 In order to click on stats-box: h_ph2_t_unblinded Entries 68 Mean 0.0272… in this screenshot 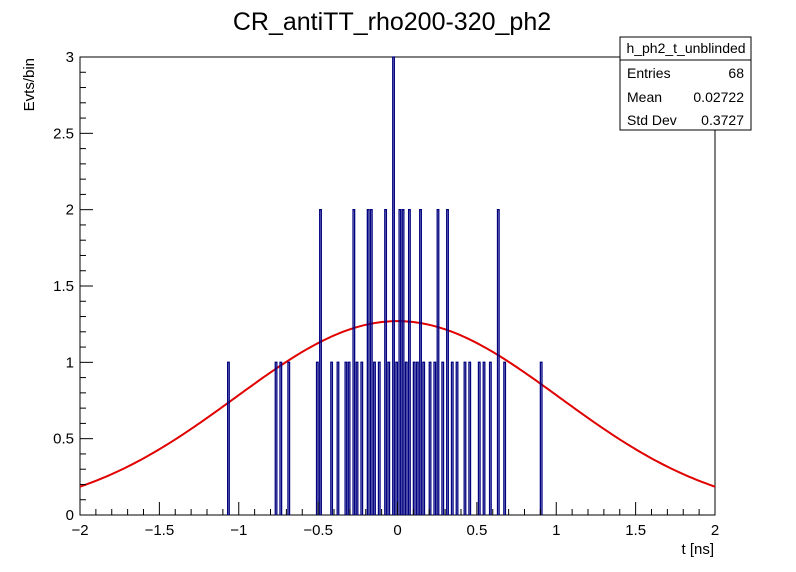, I will do `click(685, 83)`.